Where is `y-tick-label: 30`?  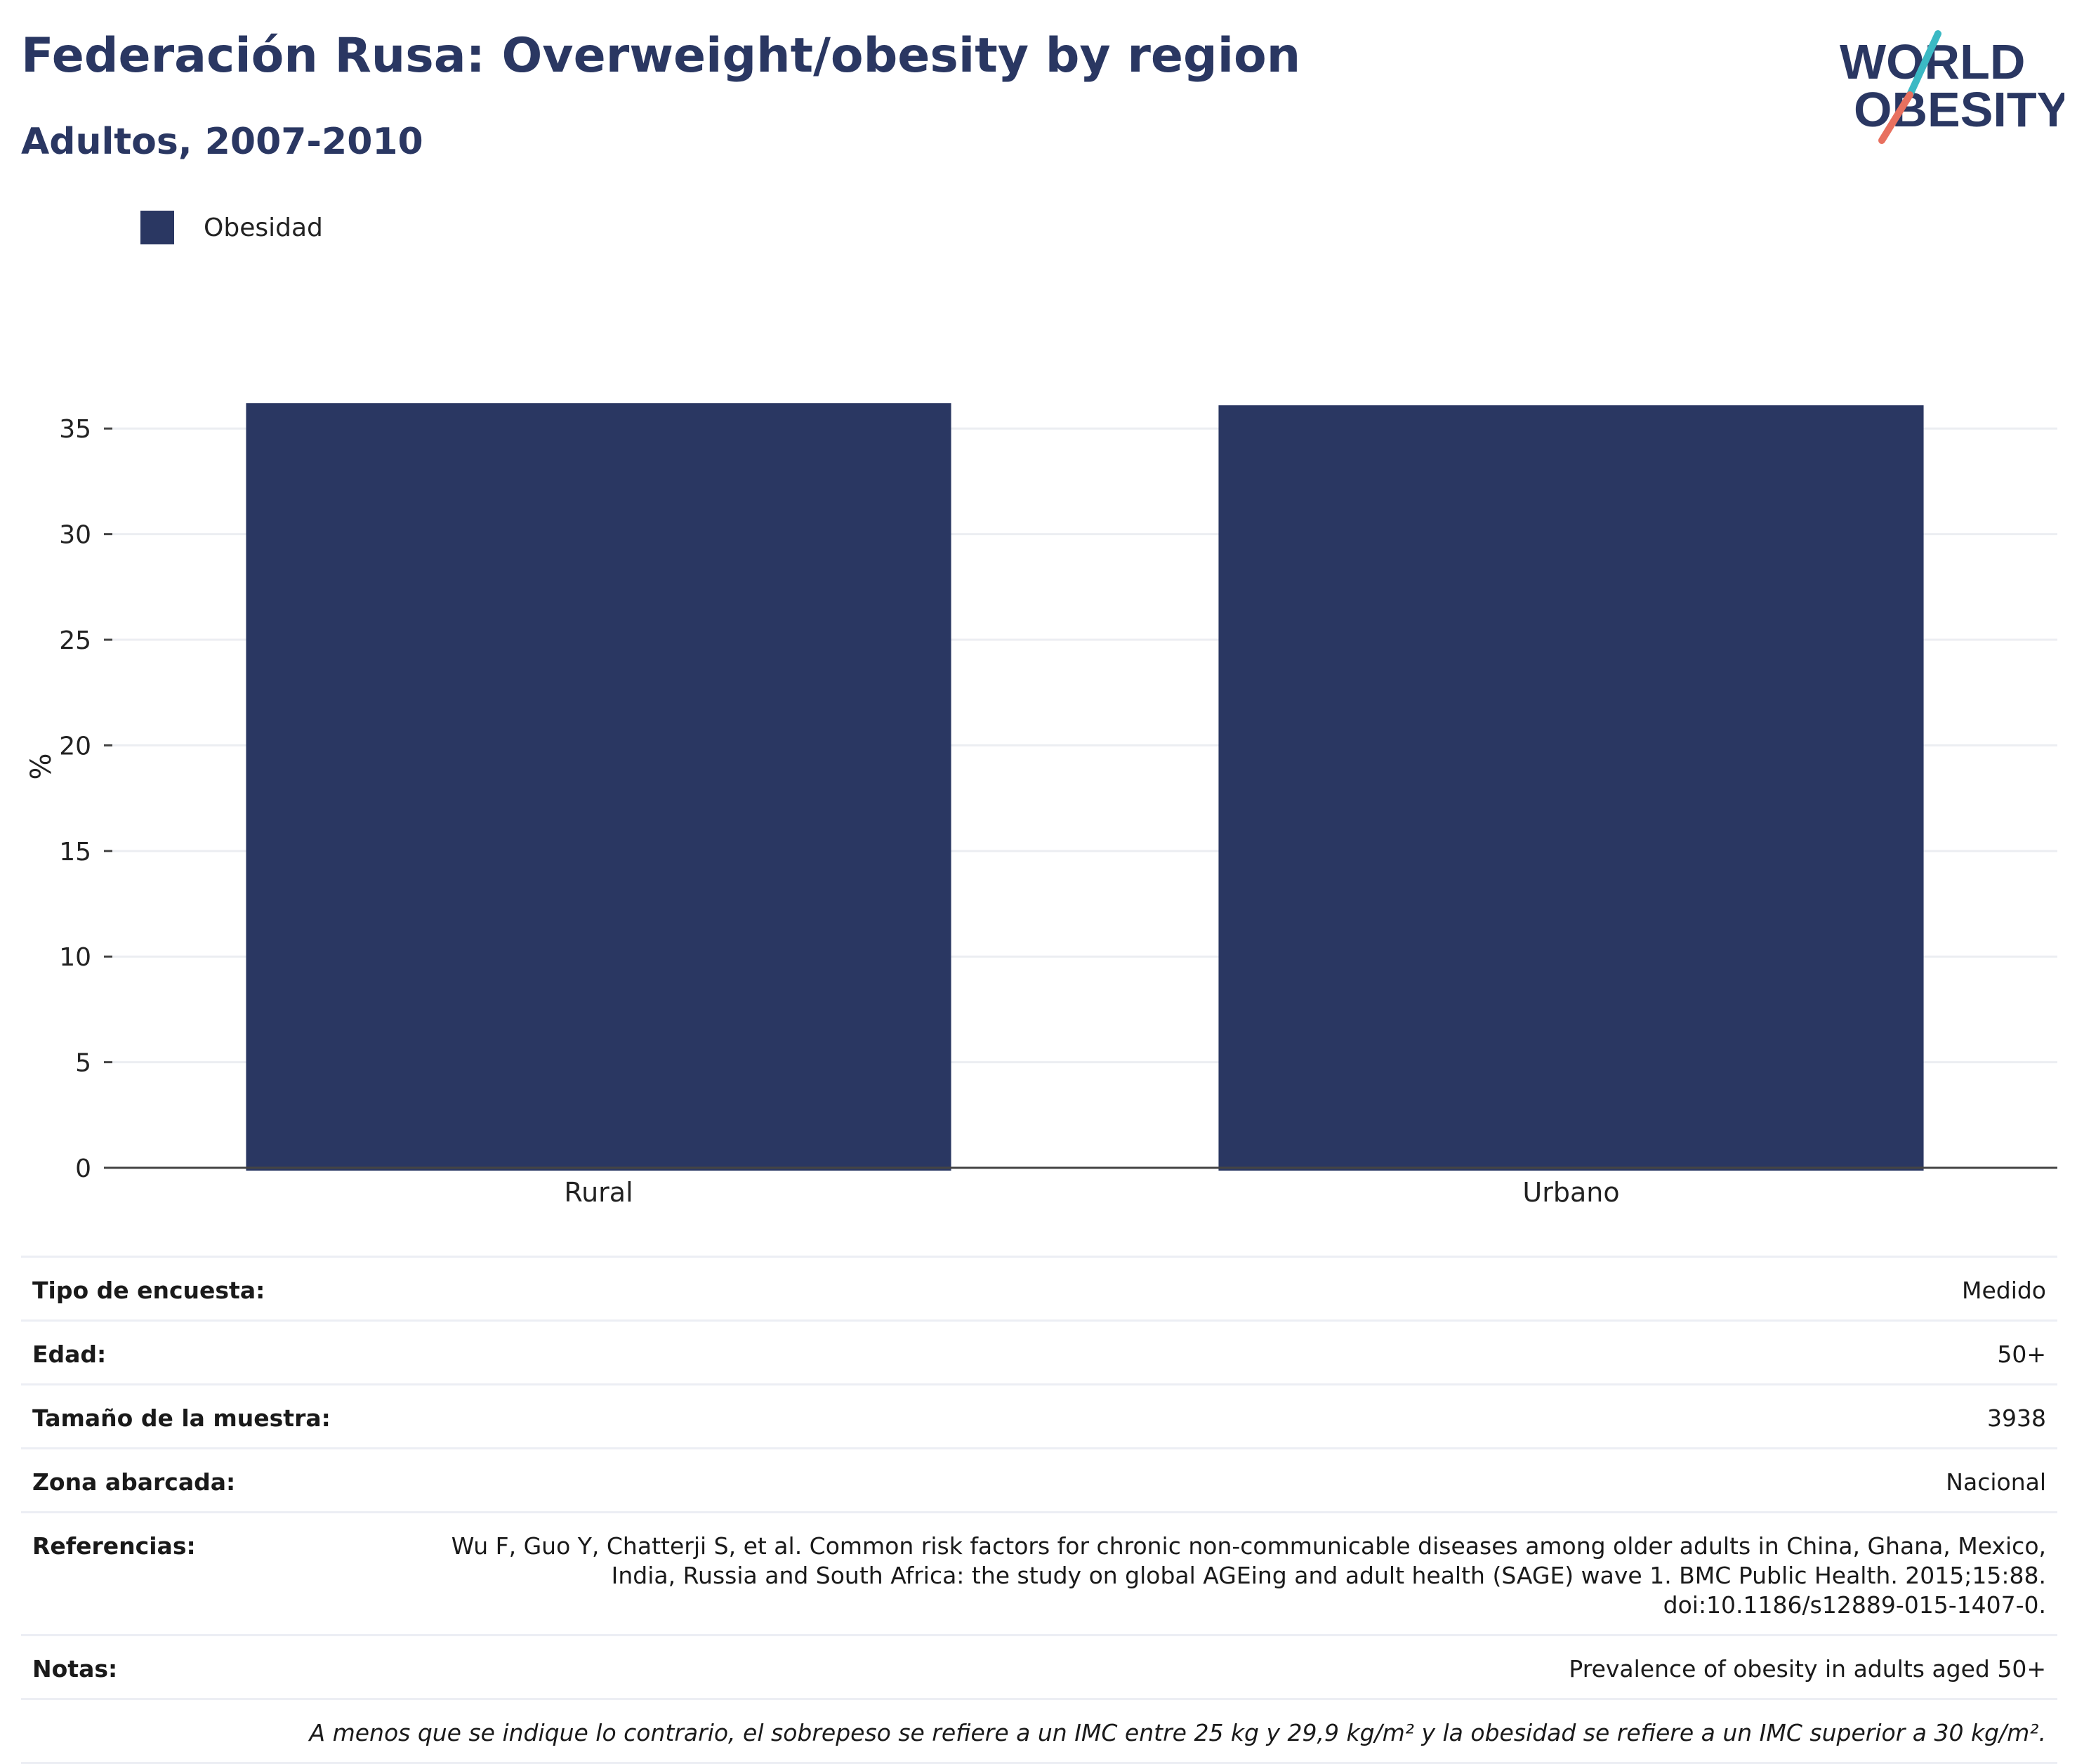 y-tick-label: 30 is located at coordinates (75, 535).